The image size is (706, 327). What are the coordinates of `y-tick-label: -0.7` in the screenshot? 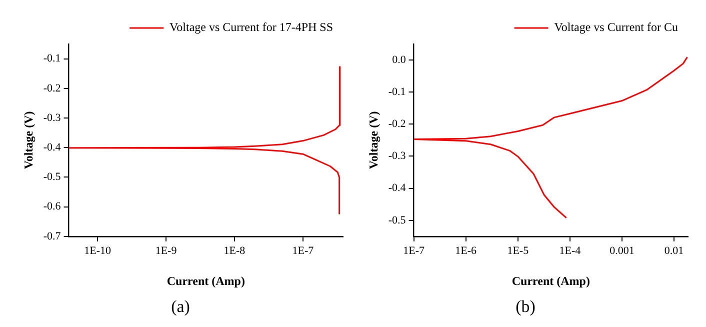 It's located at (52, 236).